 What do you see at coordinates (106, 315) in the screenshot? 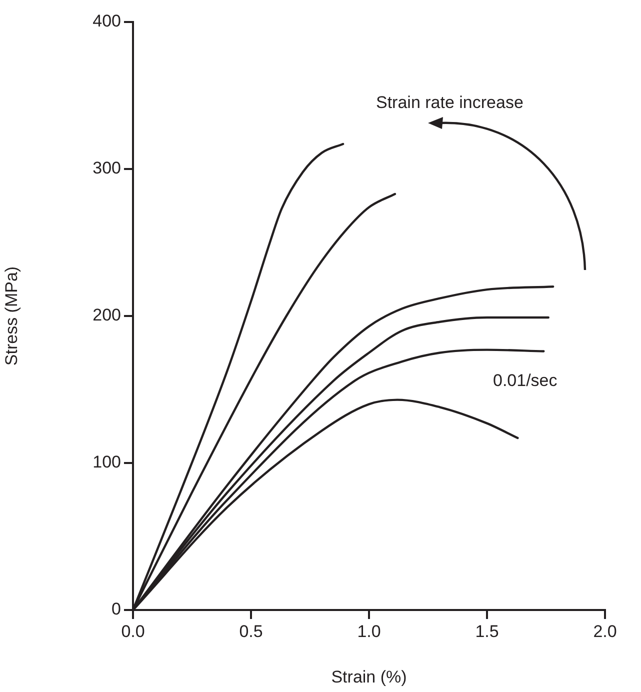
I see `y-tick-label: 200` at bounding box center [106, 315].